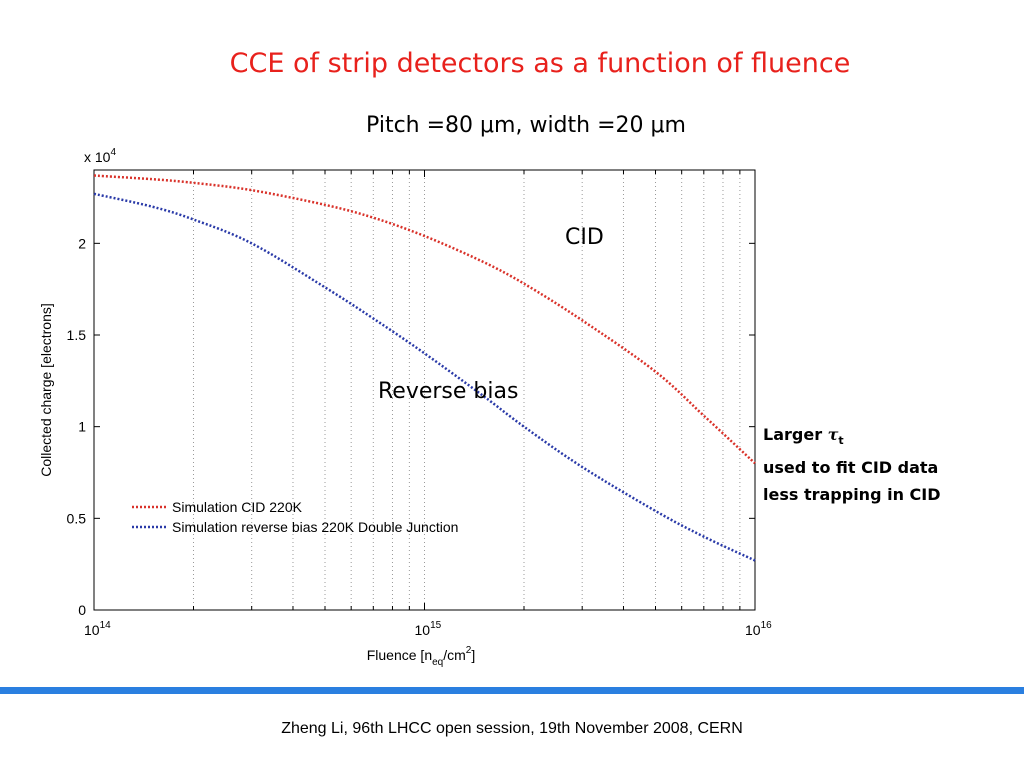 Image resolution: width=1024 pixels, height=768 pixels. What do you see at coordinates (833, 434) in the screenshot?
I see `tau-symbol: τ` at bounding box center [833, 434].